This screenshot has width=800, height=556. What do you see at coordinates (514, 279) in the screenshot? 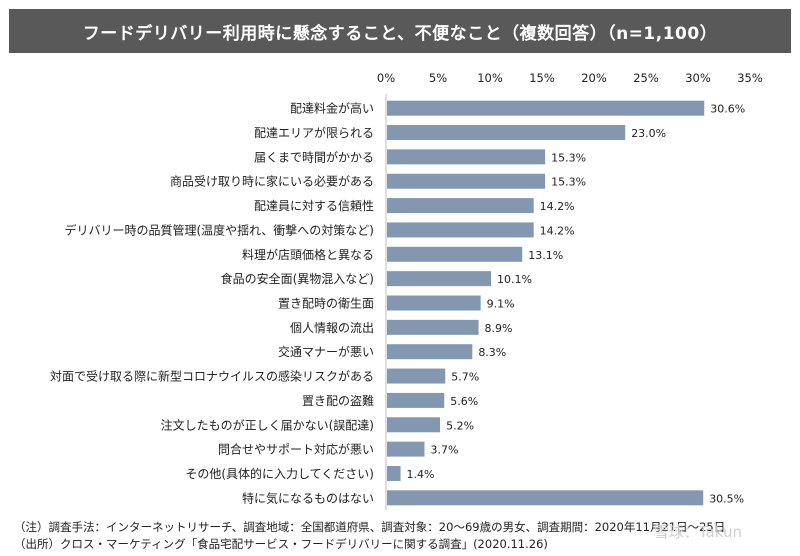
I see `data-label: 10.1%` at bounding box center [514, 279].